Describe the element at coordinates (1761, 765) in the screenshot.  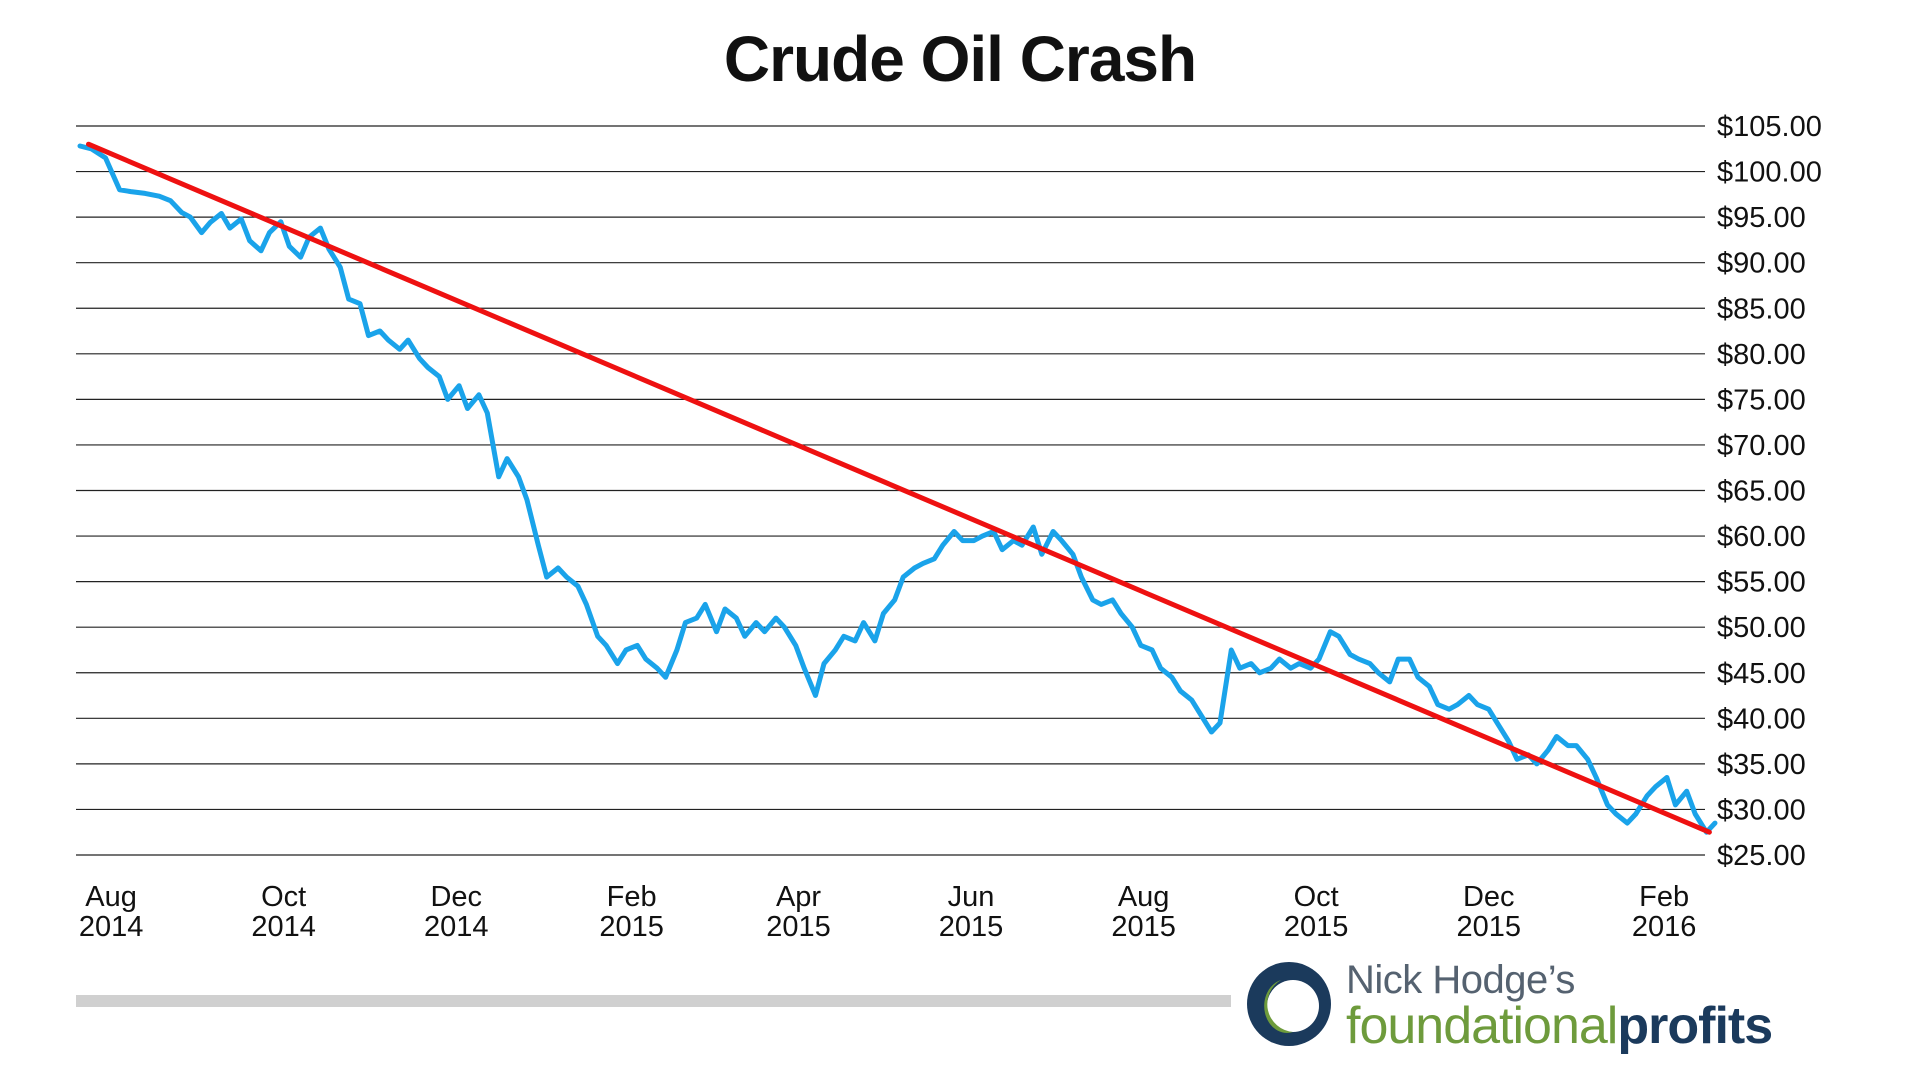
I see `y-tick-label: $35.00` at that location.